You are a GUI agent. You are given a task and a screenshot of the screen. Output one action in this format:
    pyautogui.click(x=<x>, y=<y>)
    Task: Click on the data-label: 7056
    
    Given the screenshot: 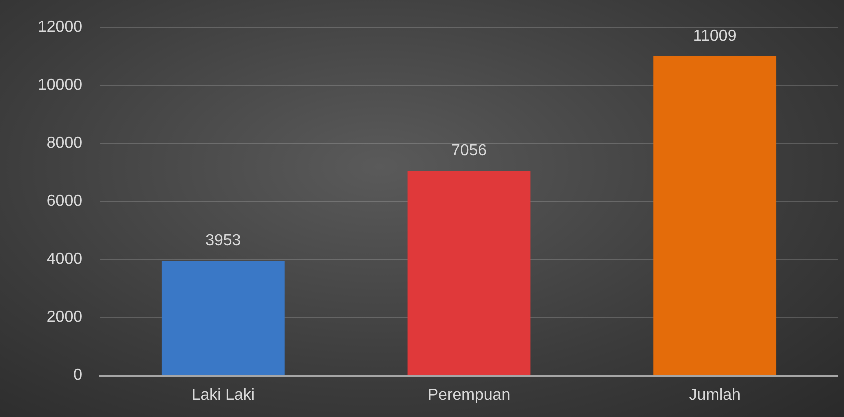 What is the action you would take?
    pyautogui.click(x=469, y=151)
    